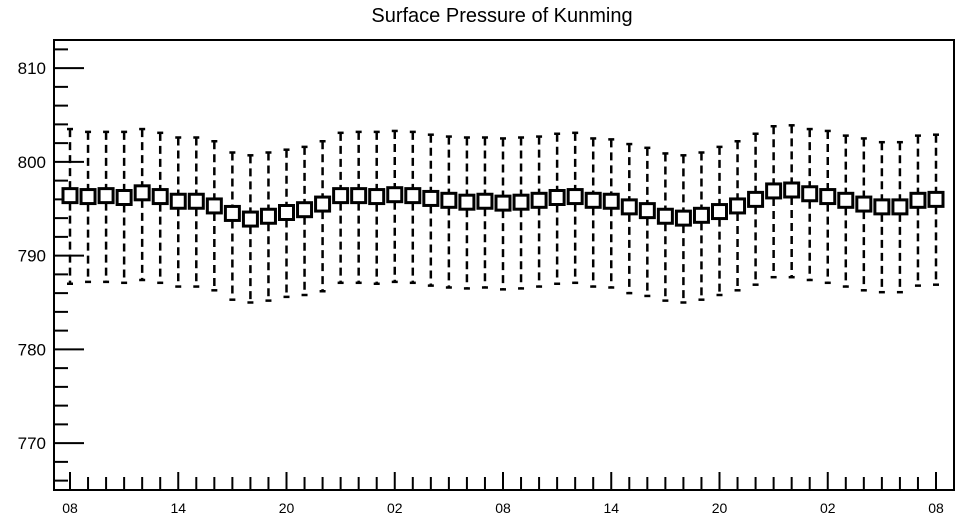  Describe the element at coordinates (32, 349) in the screenshot. I see `y-tick-label: 780` at that location.